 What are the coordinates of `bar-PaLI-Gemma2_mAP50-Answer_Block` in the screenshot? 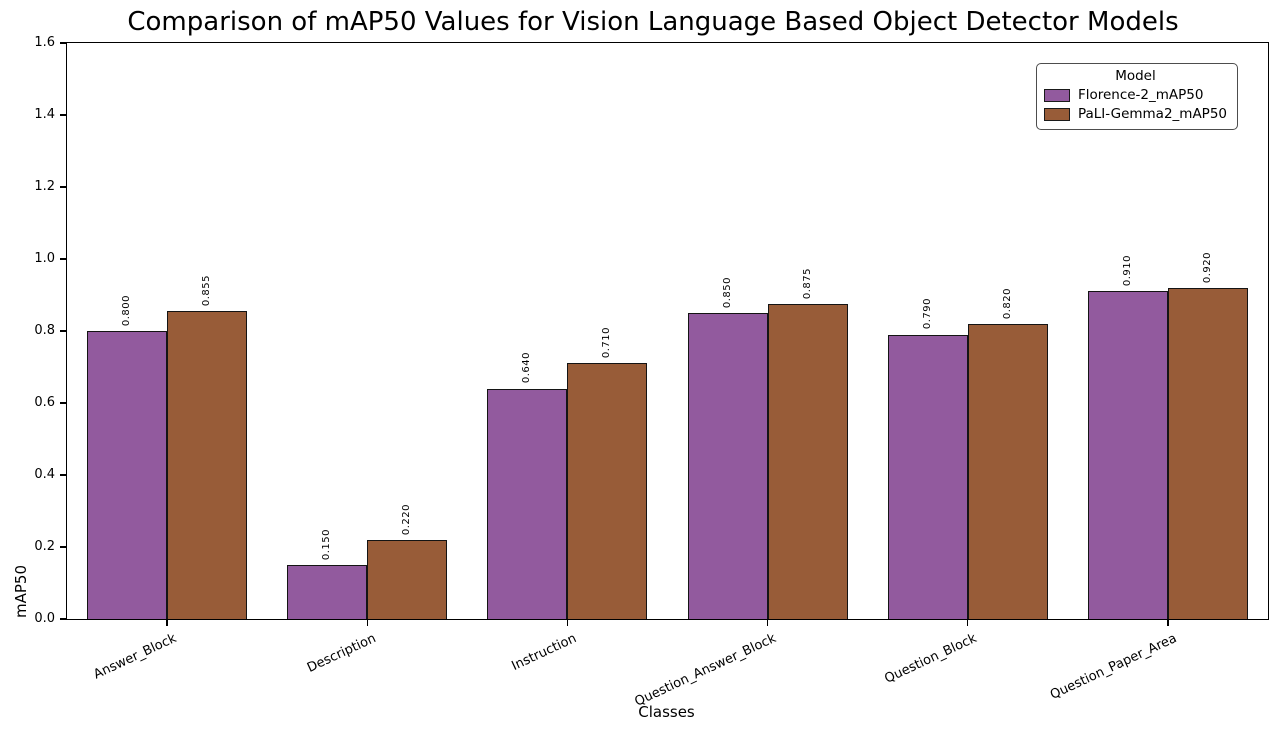 It's located at (207, 465).